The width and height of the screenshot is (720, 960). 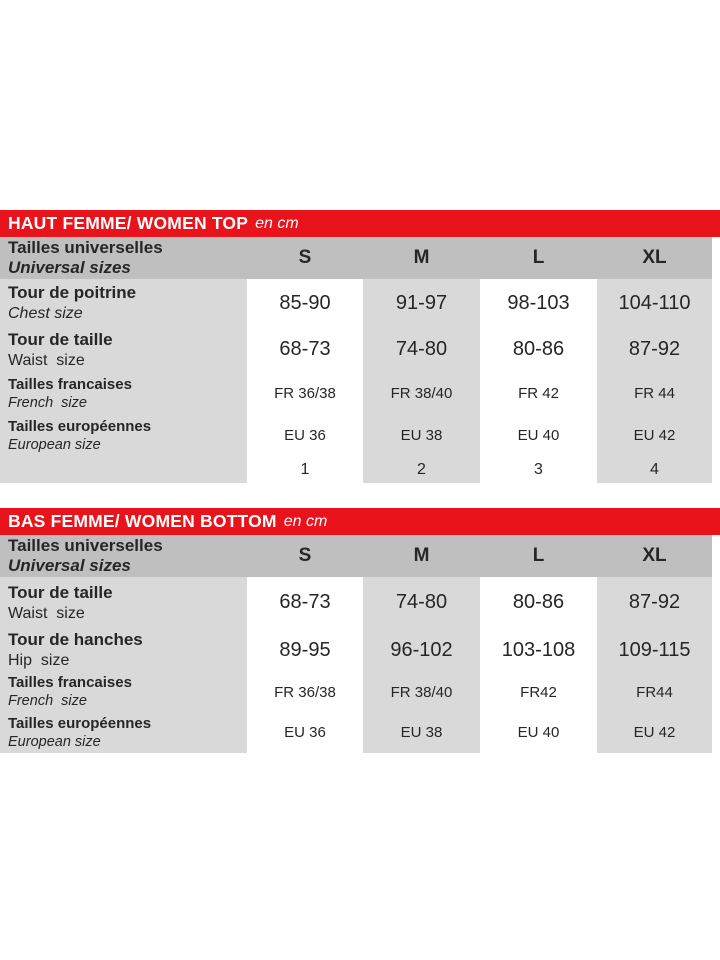 I want to click on women-bottom-title: BAS FEMME/ WOMEN BOTTOM, so click(x=142, y=521).